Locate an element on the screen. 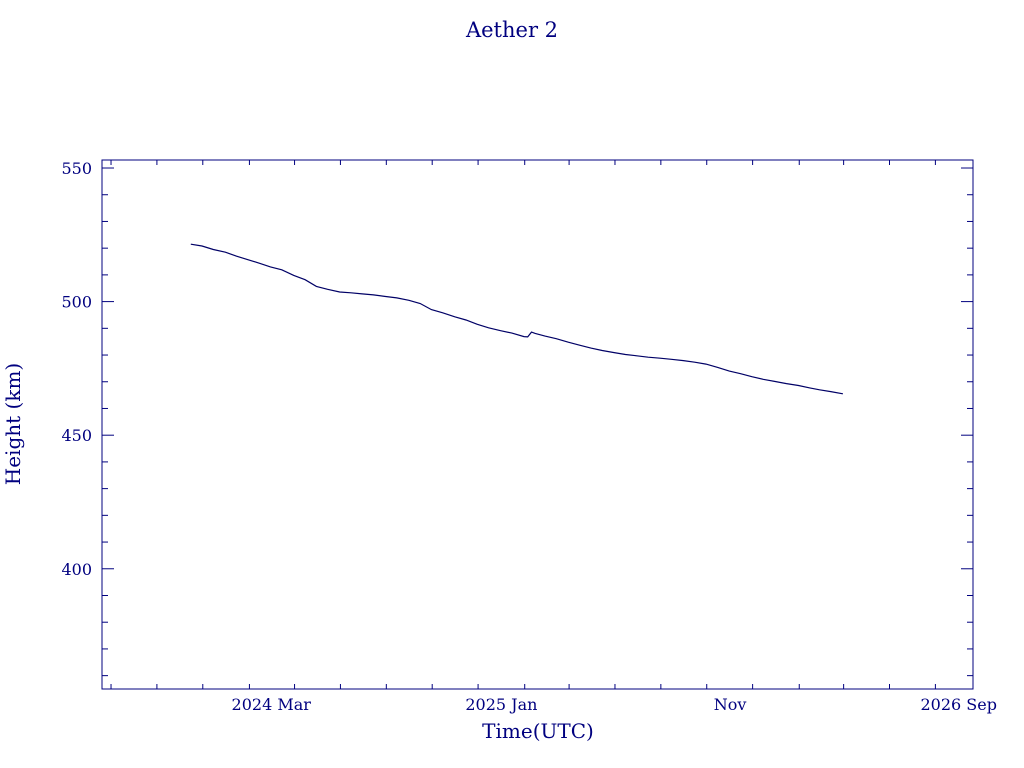 The height and width of the screenshot is (768, 1024). y-tick-label: 550 is located at coordinates (76, 168).